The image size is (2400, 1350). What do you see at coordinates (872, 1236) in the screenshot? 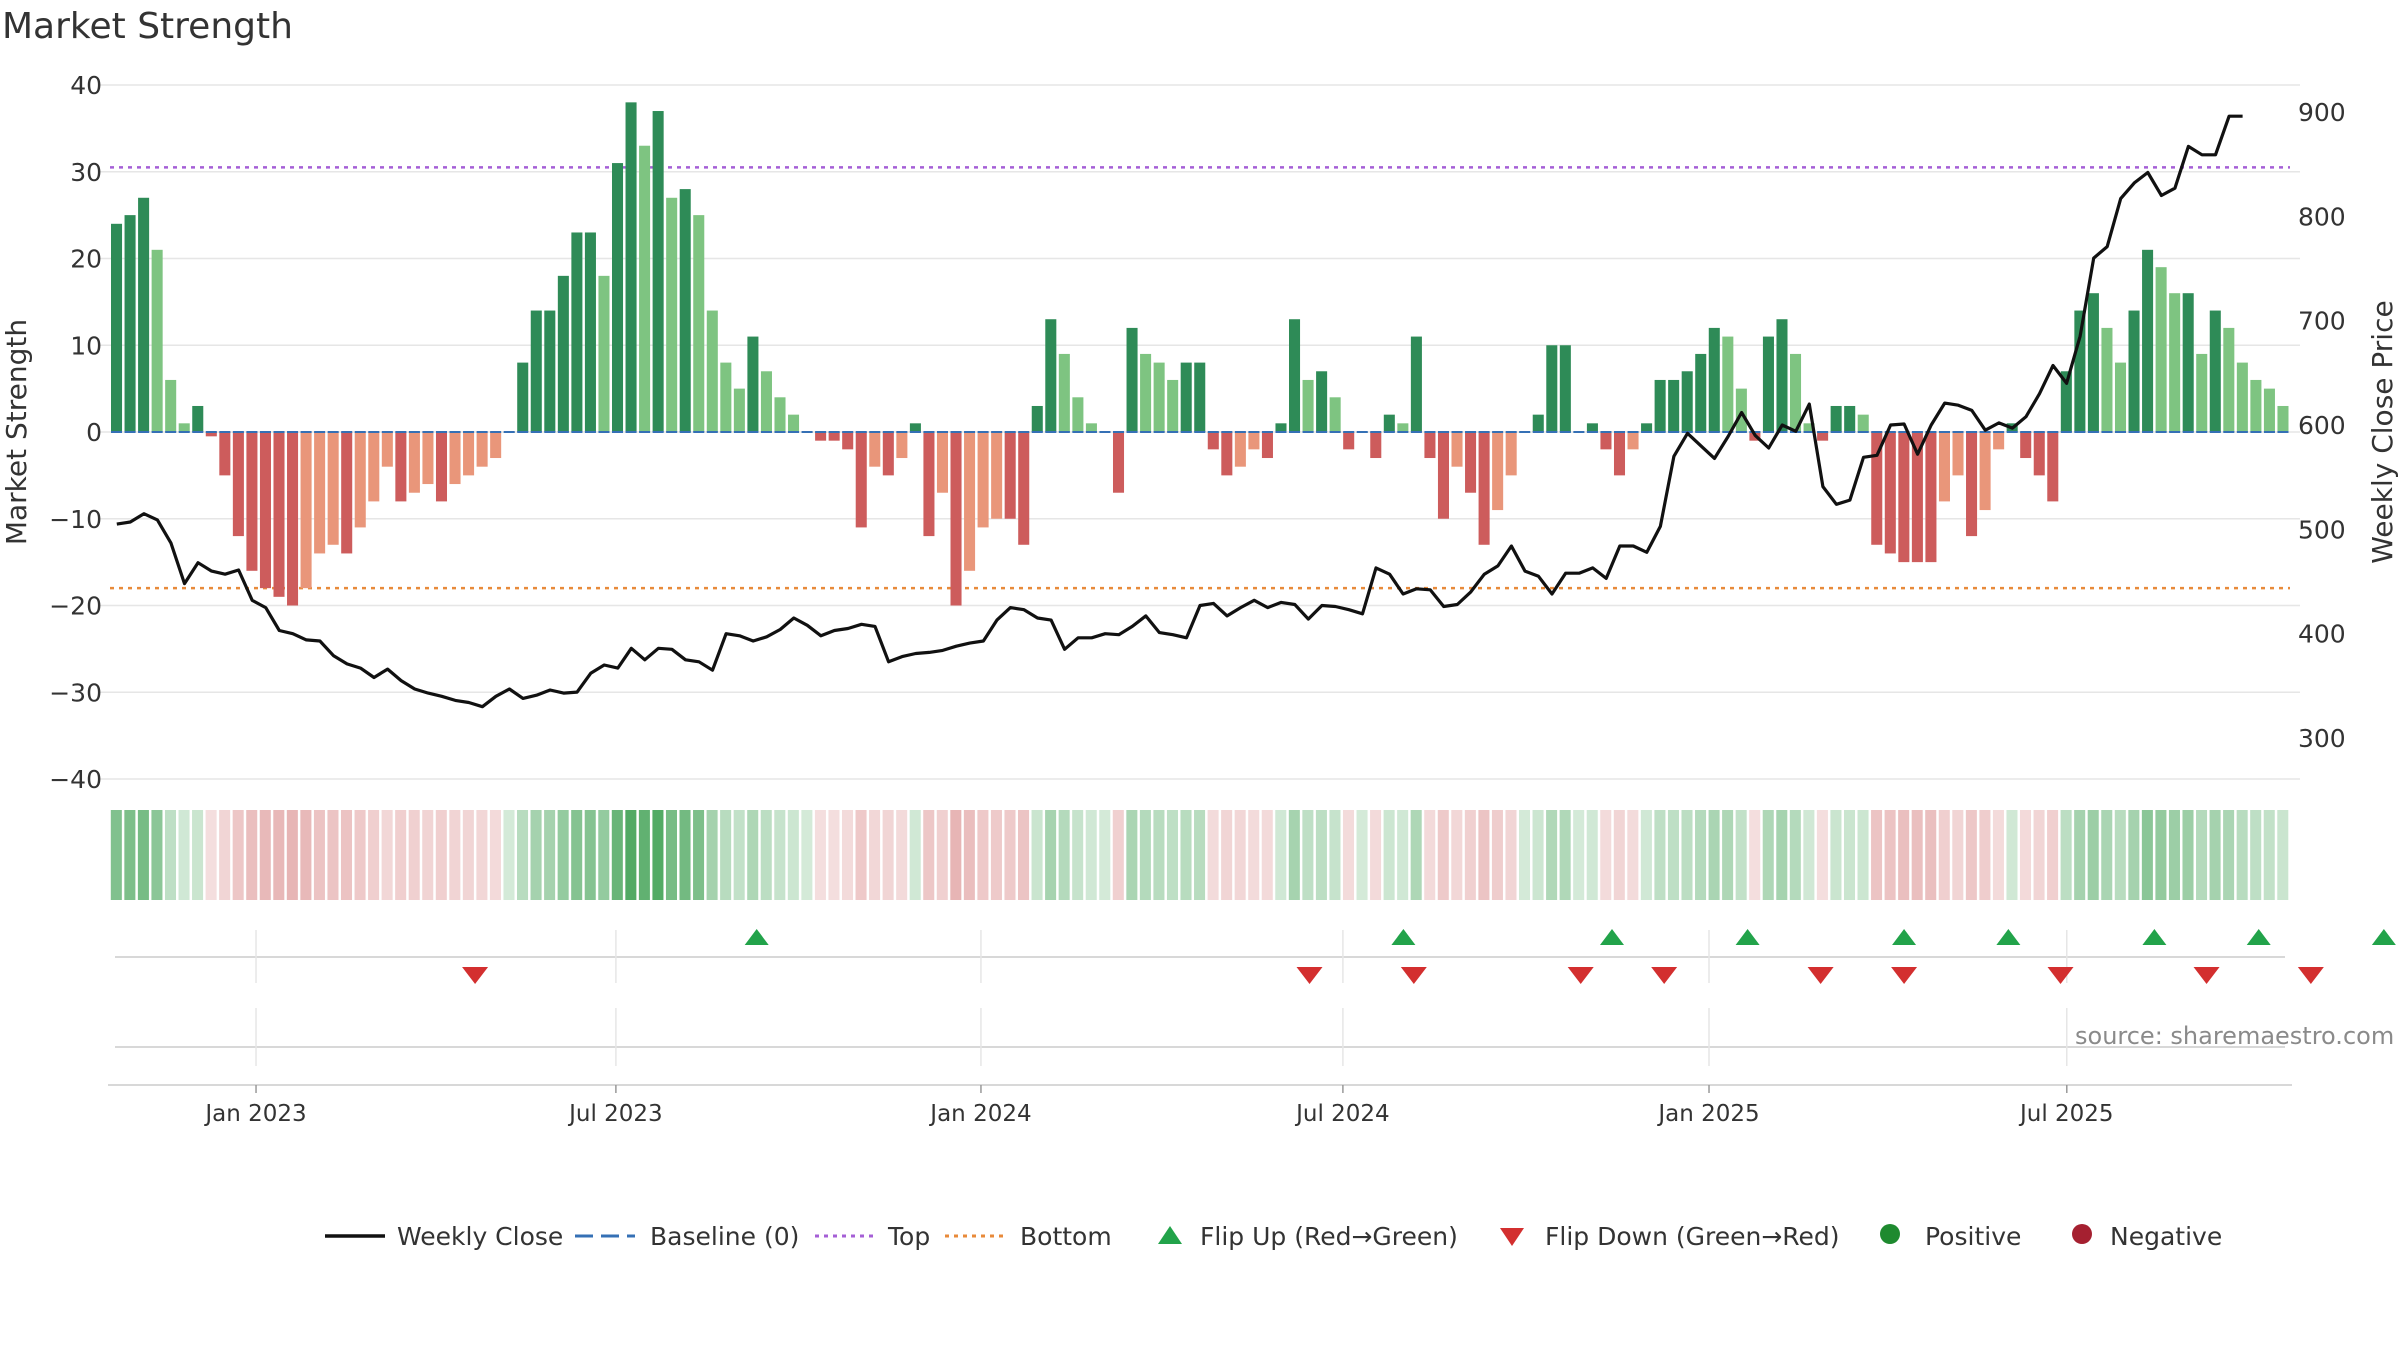
I see `legend-item: Top` at bounding box center [872, 1236].